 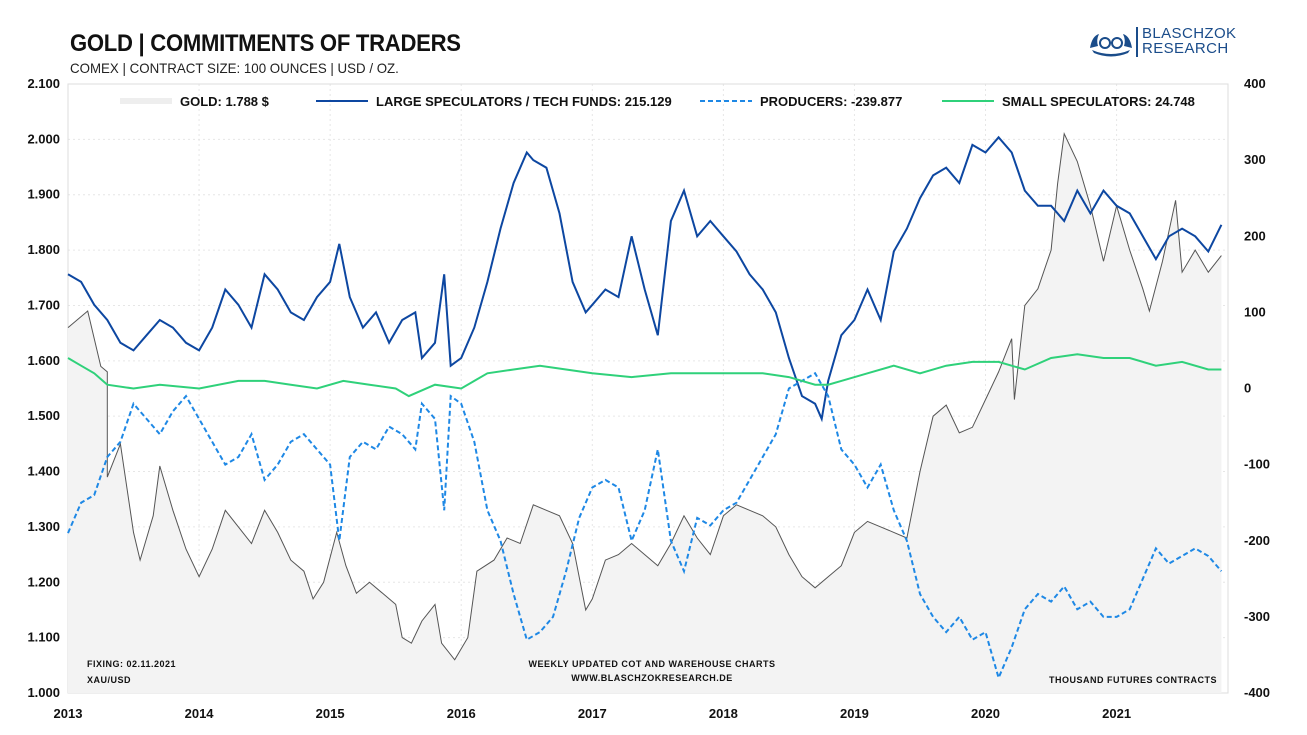 What do you see at coordinates (651, 664) in the screenshot?
I see `center-note-1: WEEKLY UPDATED COT AND WAREHOUSE CHARTS` at bounding box center [651, 664].